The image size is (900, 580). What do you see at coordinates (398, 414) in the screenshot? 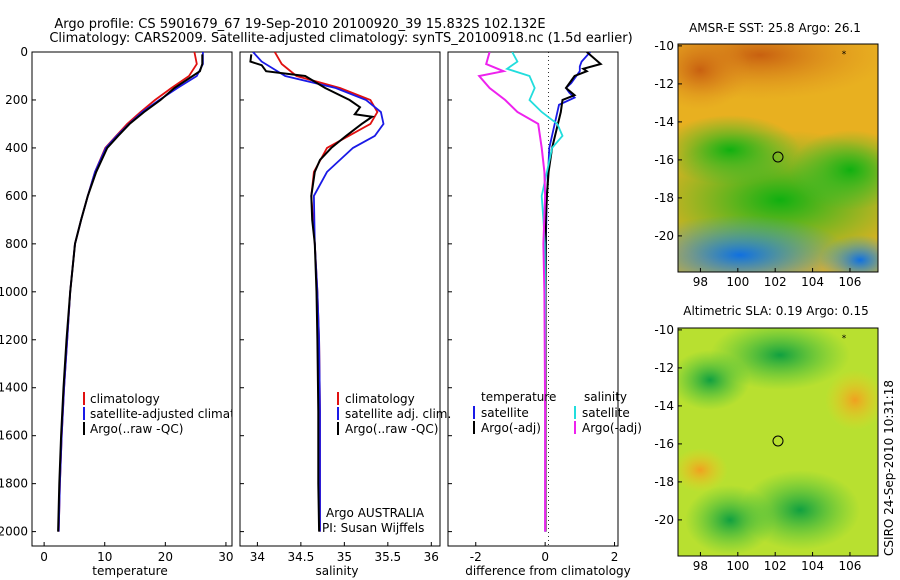
I see `legend-label-satellite: satellite adj. clim.` at bounding box center [398, 414].